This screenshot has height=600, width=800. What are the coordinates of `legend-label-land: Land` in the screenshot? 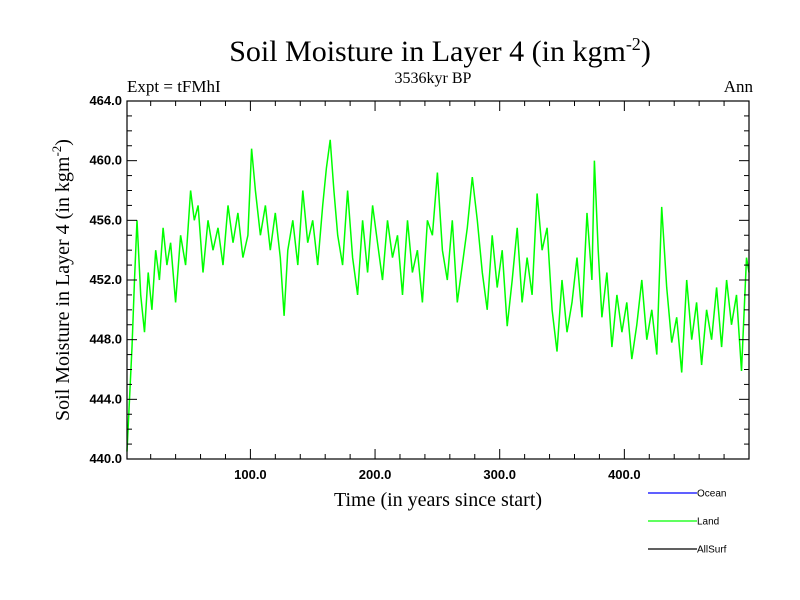 It's located at (708, 522).